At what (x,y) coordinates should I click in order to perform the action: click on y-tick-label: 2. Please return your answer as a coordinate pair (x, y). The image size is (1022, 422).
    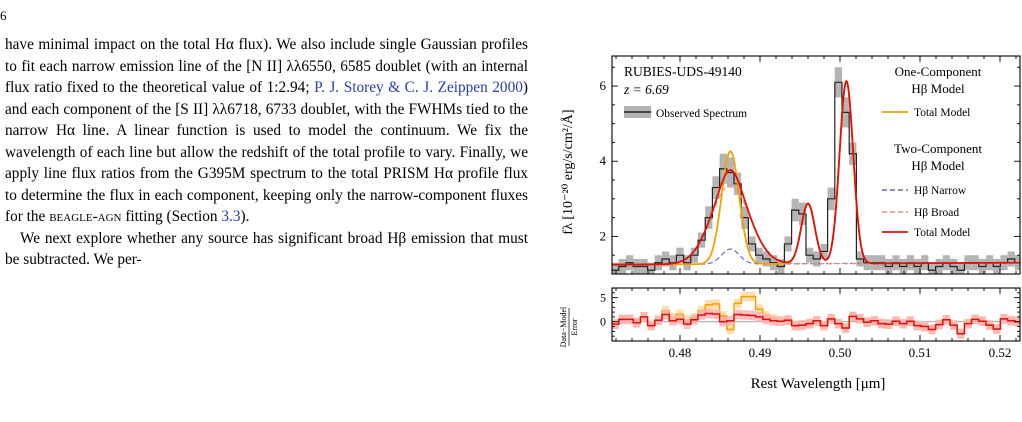
    Looking at the image, I should click on (603, 235).